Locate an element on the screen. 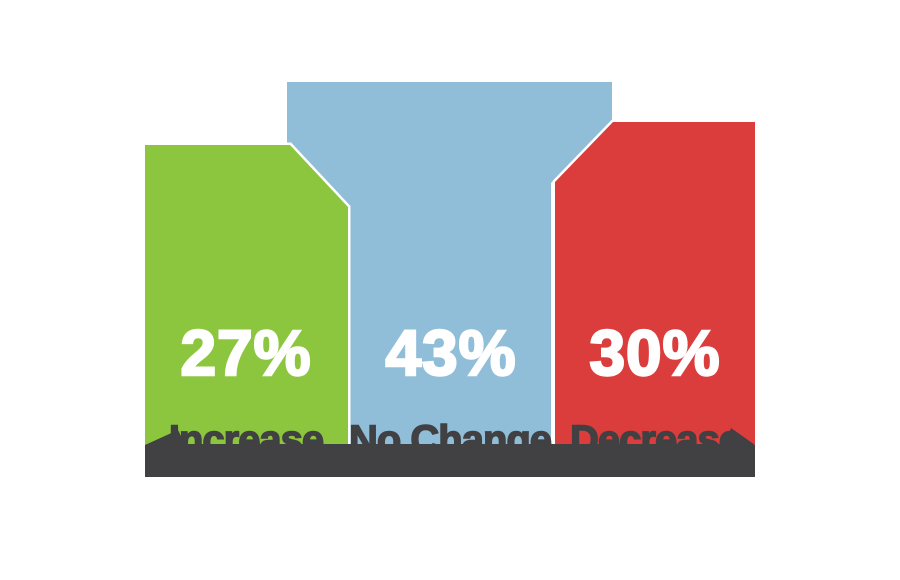  increase-value-label: 27% is located at coordinates (245, 353).